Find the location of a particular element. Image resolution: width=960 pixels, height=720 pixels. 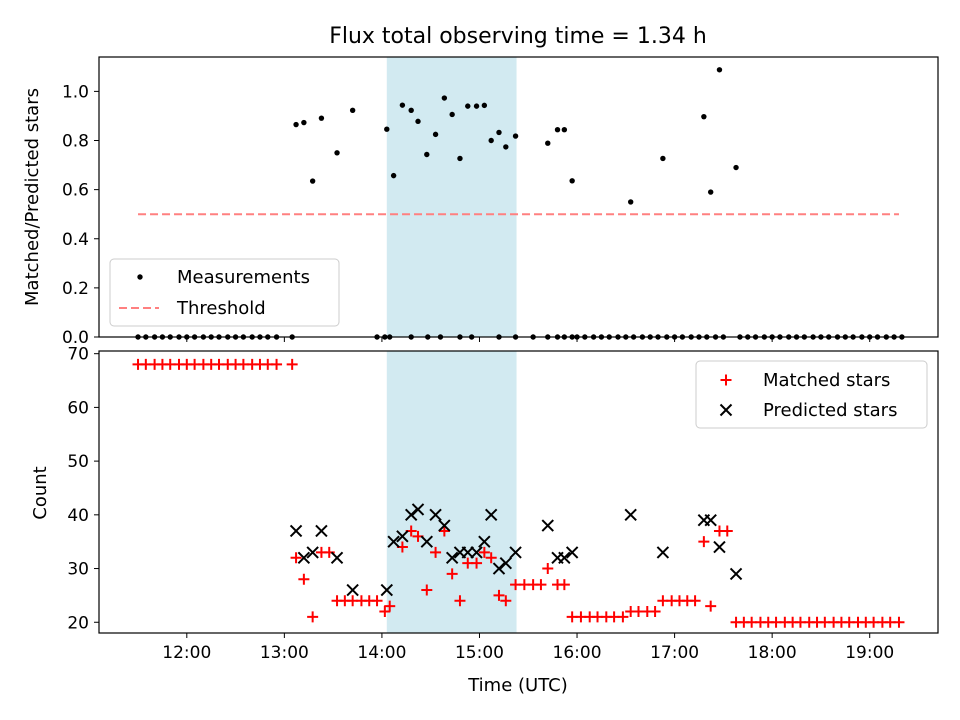

bottom-y-tick-label: 60 is located at coordinates (78, 408).